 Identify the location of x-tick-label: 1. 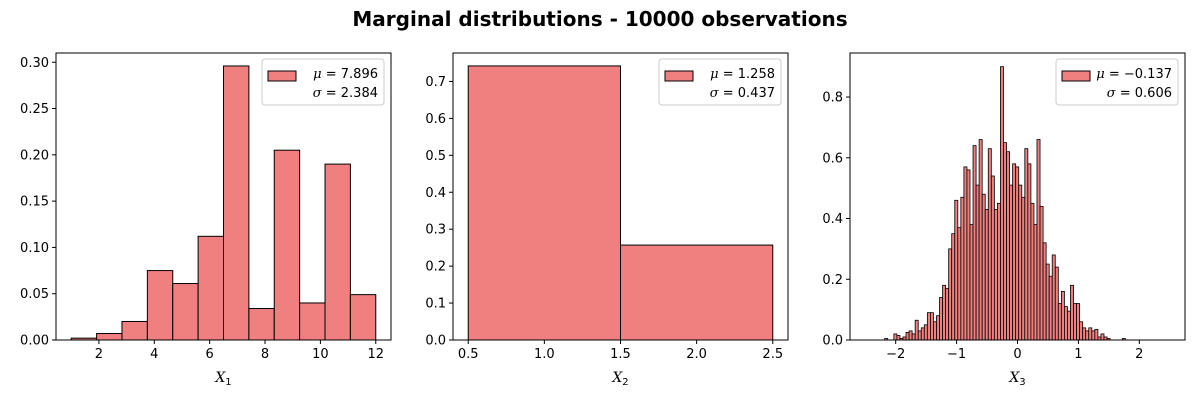
(1078, 354).